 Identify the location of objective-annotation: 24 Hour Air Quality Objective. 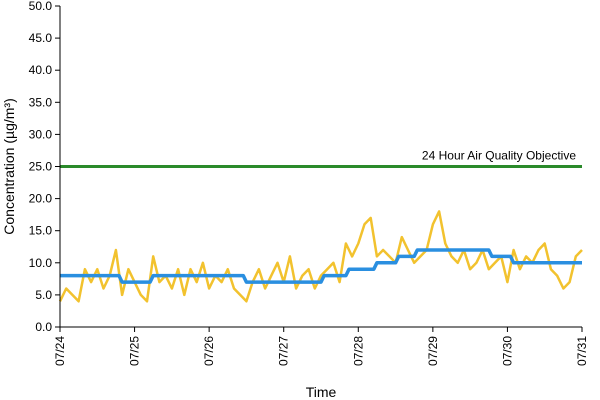
(499, 156).